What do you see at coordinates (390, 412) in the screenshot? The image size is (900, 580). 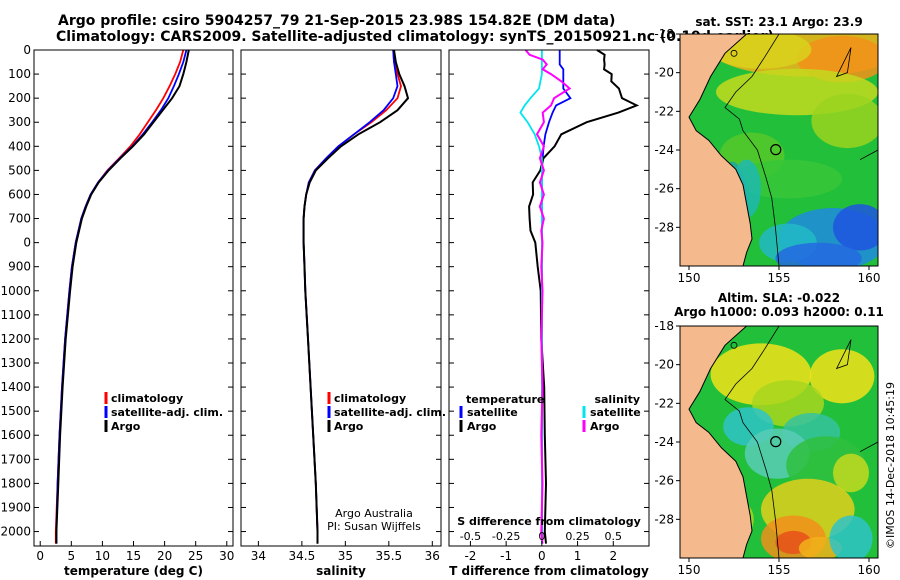 I see `salinity-legend-label: satellite-adj. clim.` at bounding box center [390, 412].